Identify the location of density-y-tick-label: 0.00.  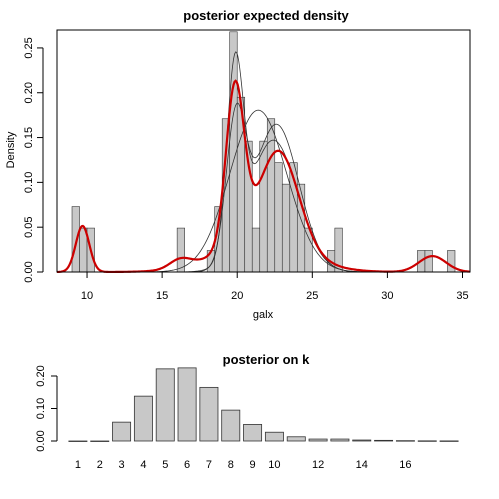
(29, 271).